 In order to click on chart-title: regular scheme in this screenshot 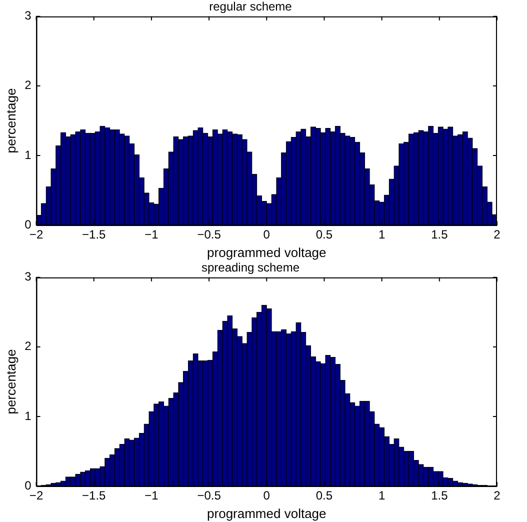, I will do `click(250, 7)`.